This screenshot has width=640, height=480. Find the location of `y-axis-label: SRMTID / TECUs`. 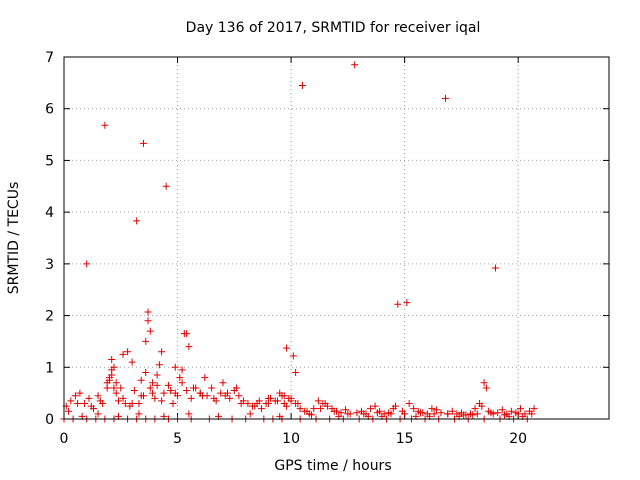

y-axis-label: SRMTID / TECUs is located at coordinates (14, 238).